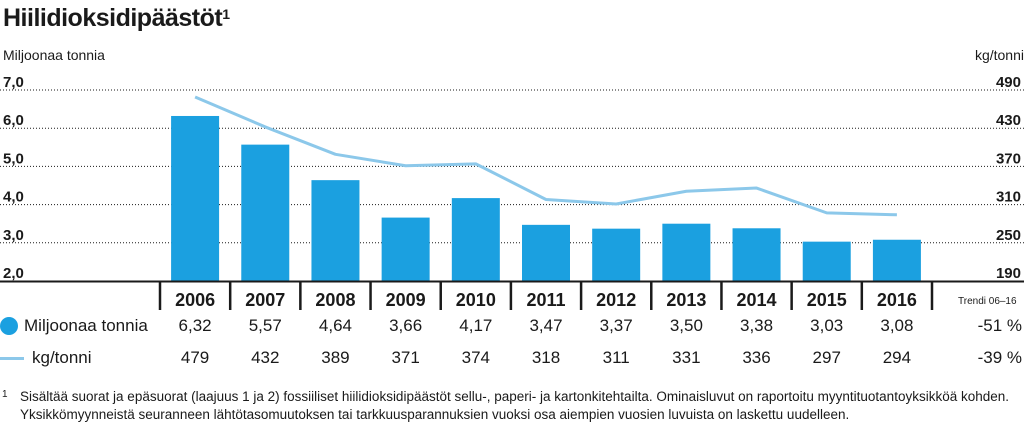 This screenshot has width=1024, height=445. Describe the element at coordinates (406, 300) in the screenshot. I see `x-axis-category-label: 2009` at that location.